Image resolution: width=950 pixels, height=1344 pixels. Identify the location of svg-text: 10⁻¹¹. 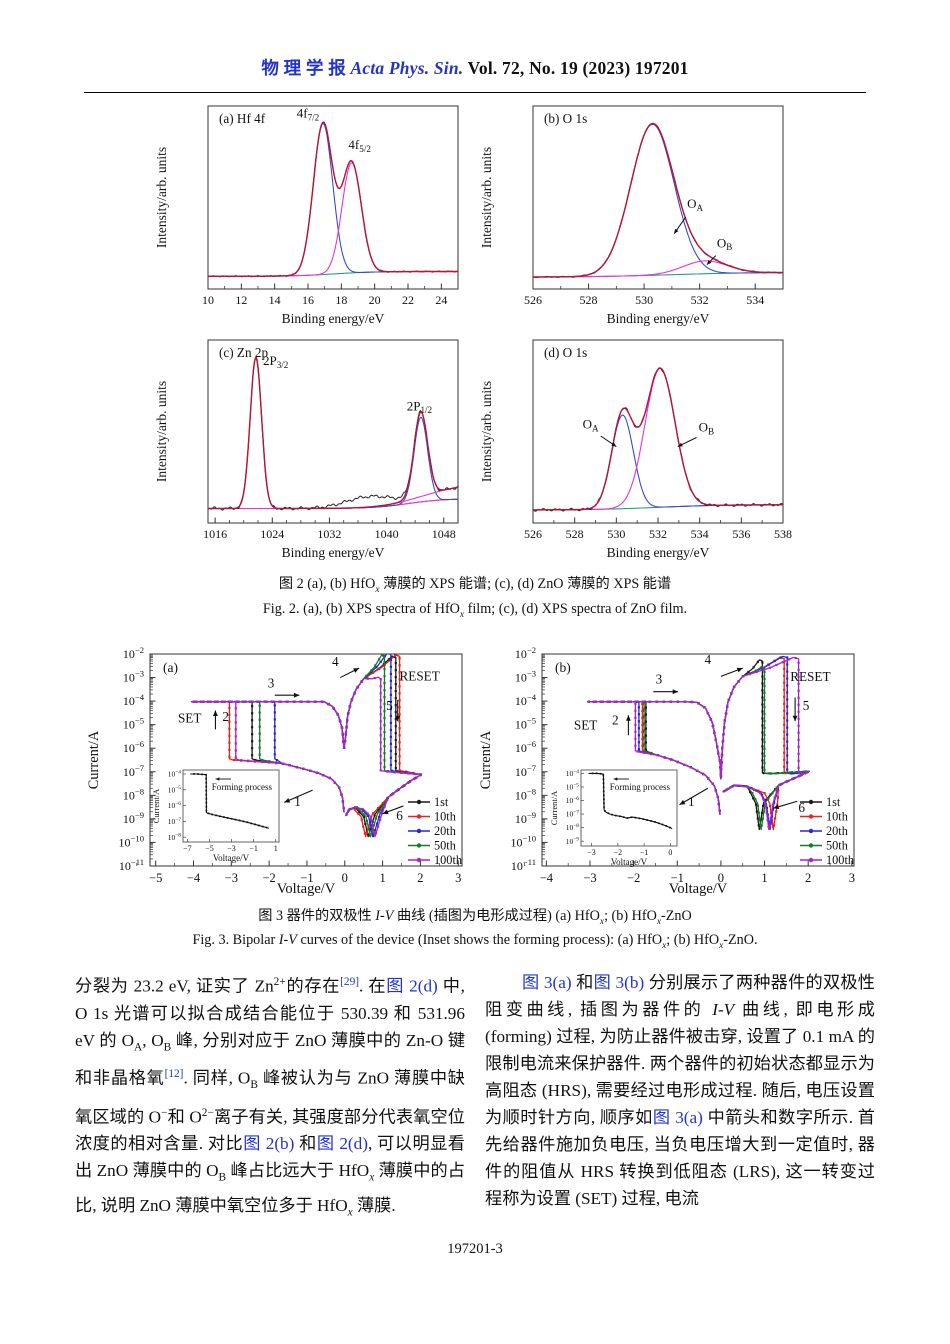
(131, 865).